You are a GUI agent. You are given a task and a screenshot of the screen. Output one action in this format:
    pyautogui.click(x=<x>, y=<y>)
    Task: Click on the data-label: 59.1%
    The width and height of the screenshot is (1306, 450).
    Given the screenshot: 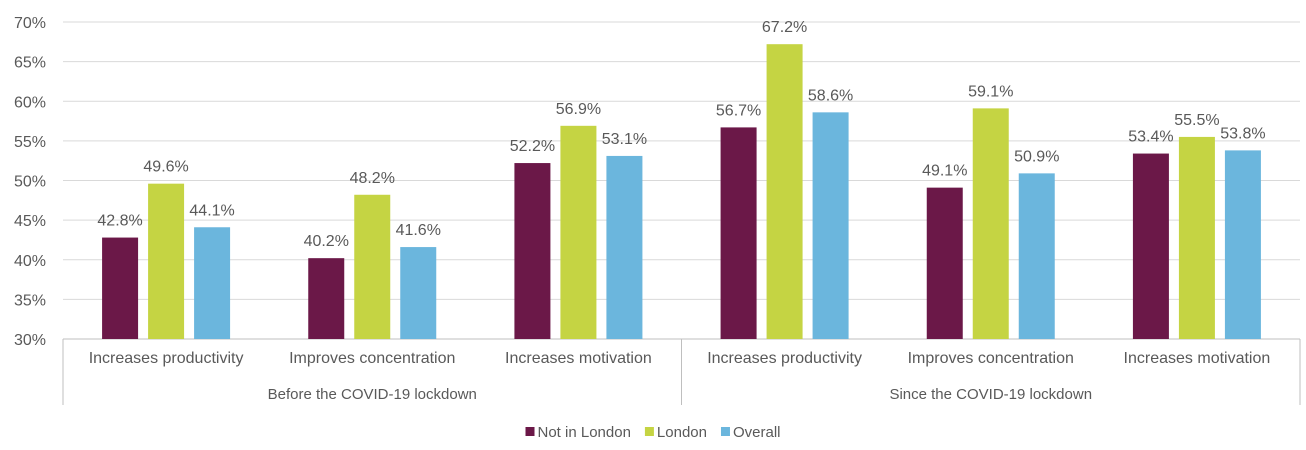 What is the action you would take?
    pyautogui.click(x=990, y=91)
    